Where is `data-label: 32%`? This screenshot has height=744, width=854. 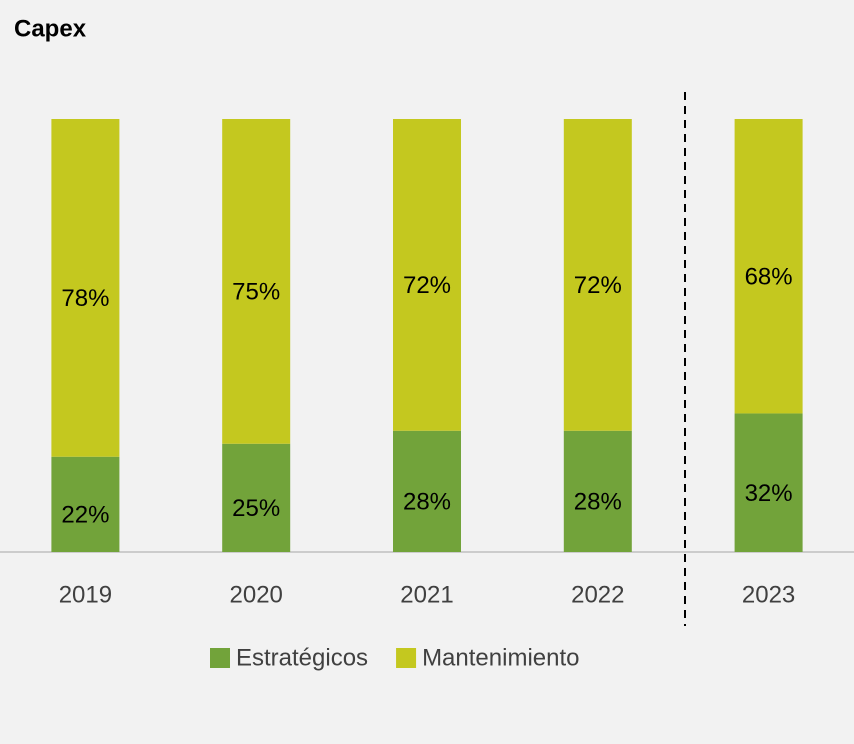
data-label: 32% is located at coordinates (769, 493).